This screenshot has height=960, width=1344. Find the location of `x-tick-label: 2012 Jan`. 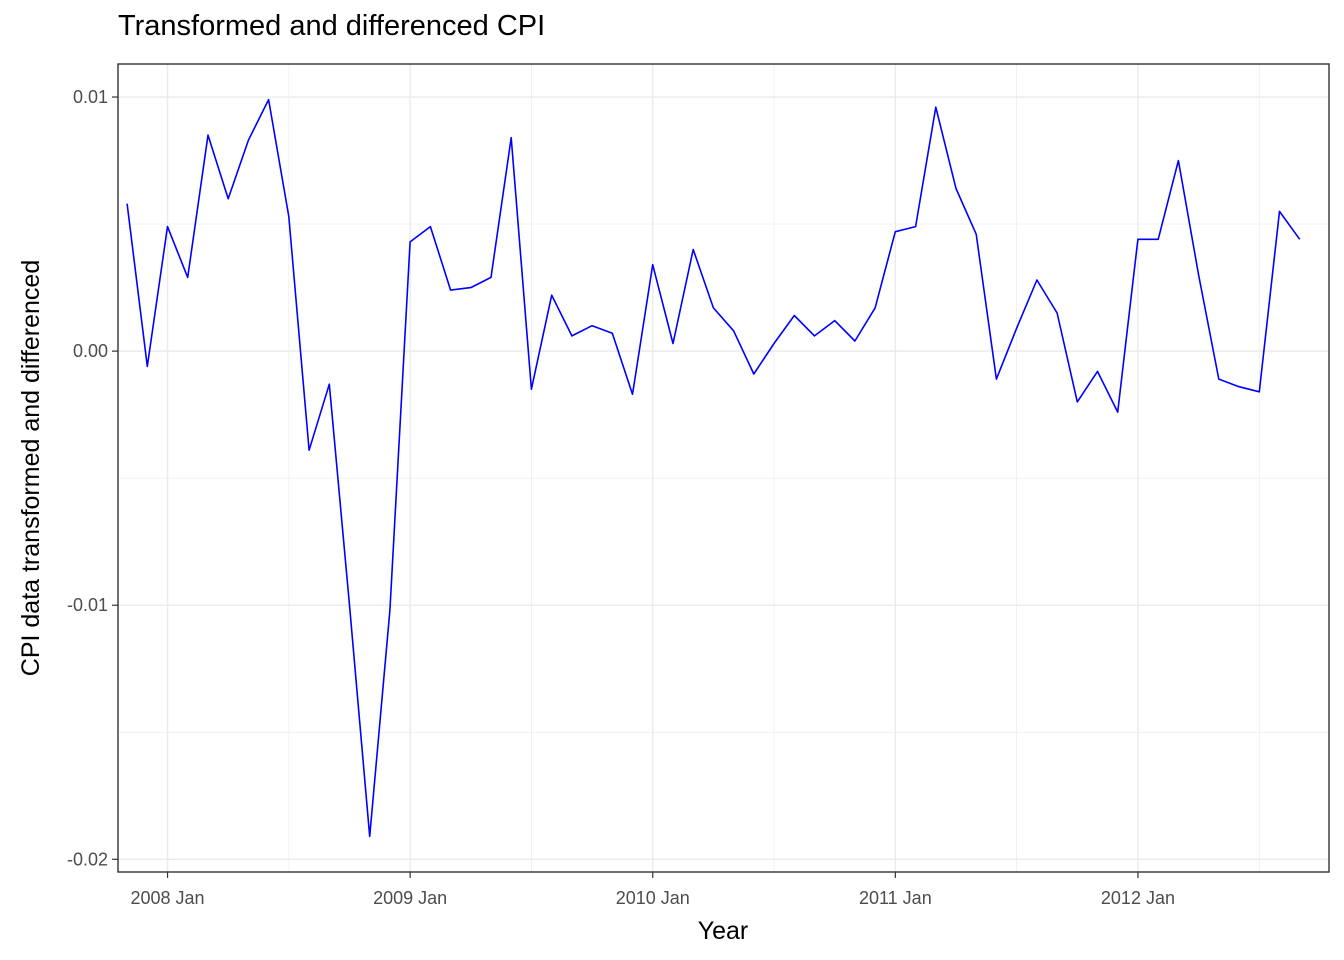

x-tick-label: 2012 Jan is located at coordinates (1138, 898).